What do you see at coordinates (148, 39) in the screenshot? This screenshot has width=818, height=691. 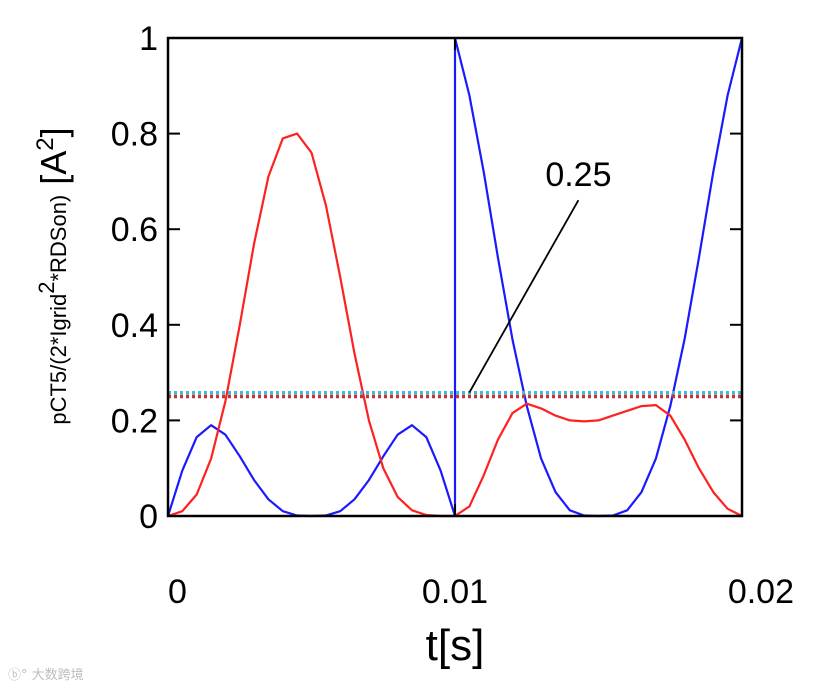 I see `y-tick-label: 1` at bounding box center [148, 39].